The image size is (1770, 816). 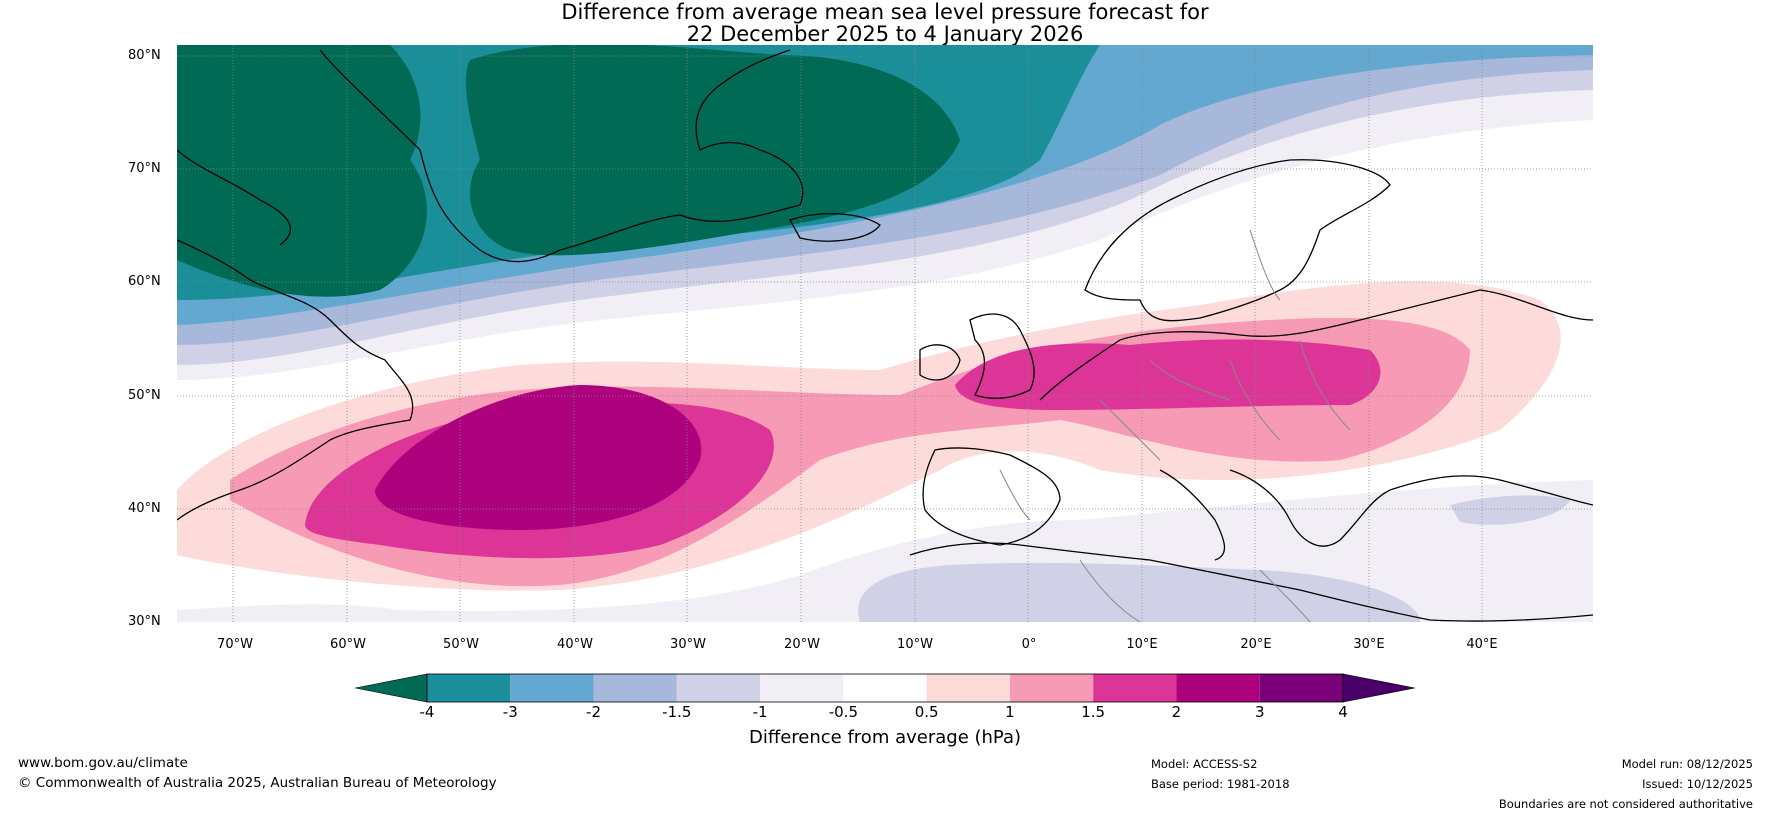 I want to click on lon-label-0: 0°, so click(x=1029, y=644).